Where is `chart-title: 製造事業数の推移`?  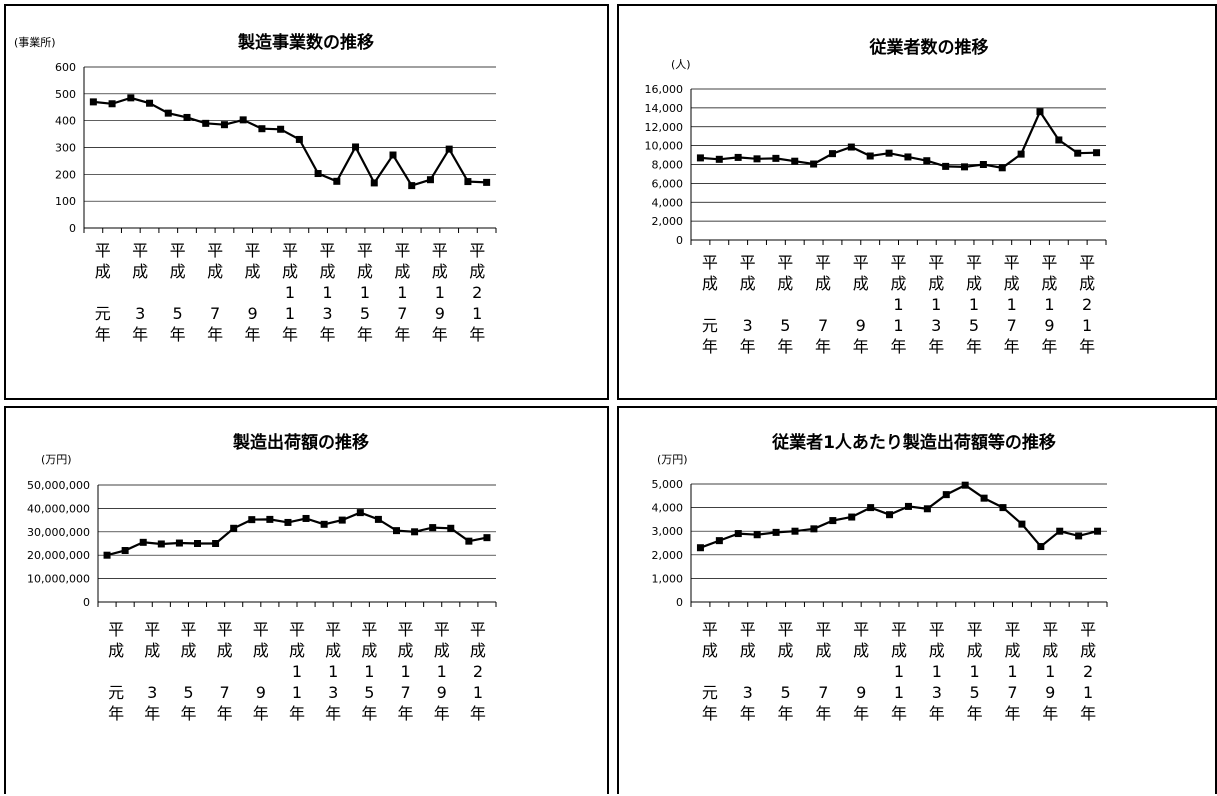
chart-title: 製造事業数の推移 is located at coordinates (305, 42).